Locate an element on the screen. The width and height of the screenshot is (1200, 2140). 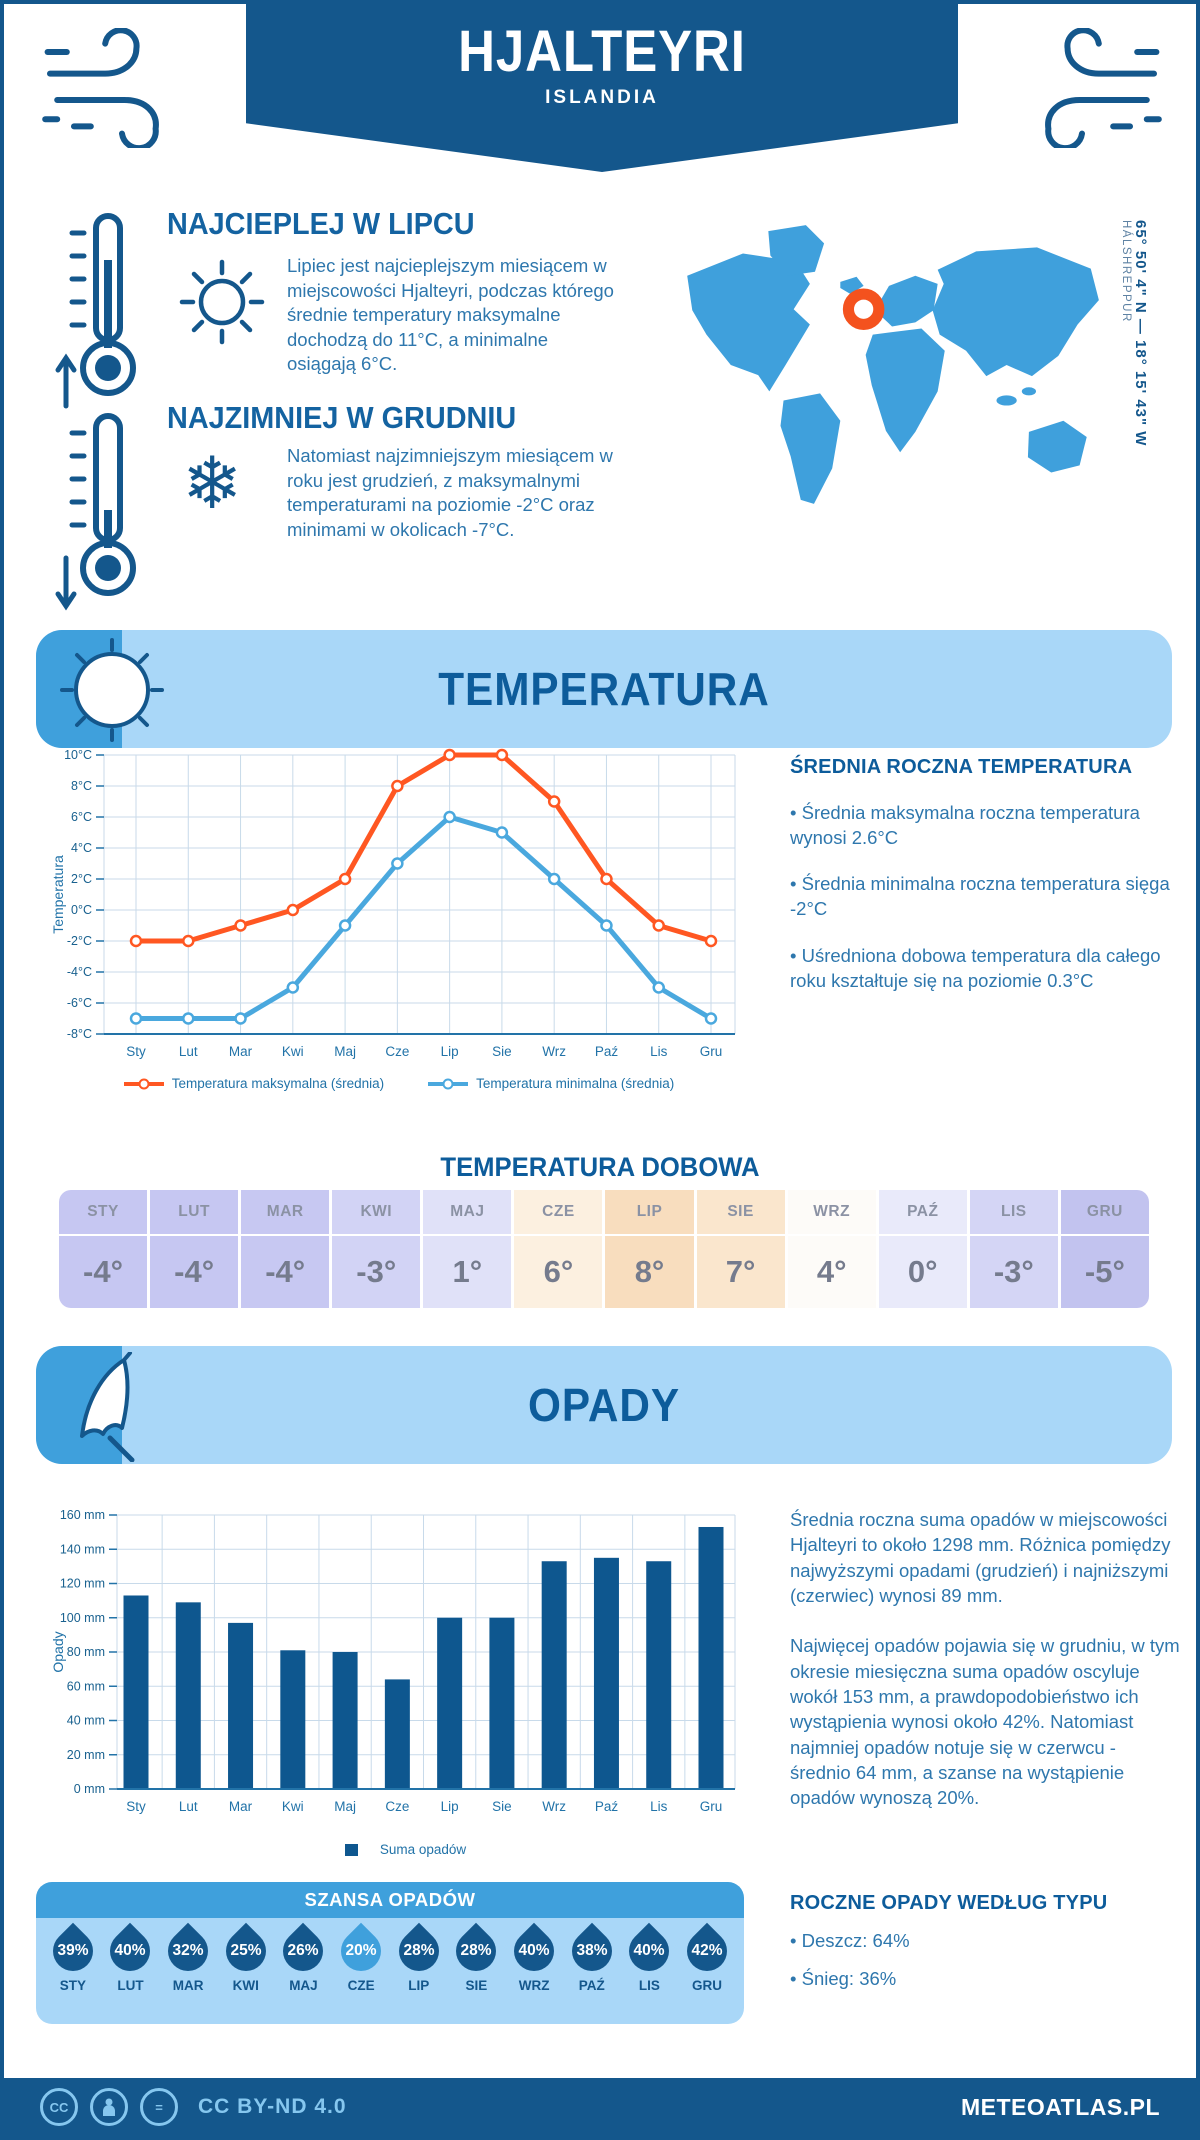
raindrop-icon: 25% is located at coordinates (246, 1951).